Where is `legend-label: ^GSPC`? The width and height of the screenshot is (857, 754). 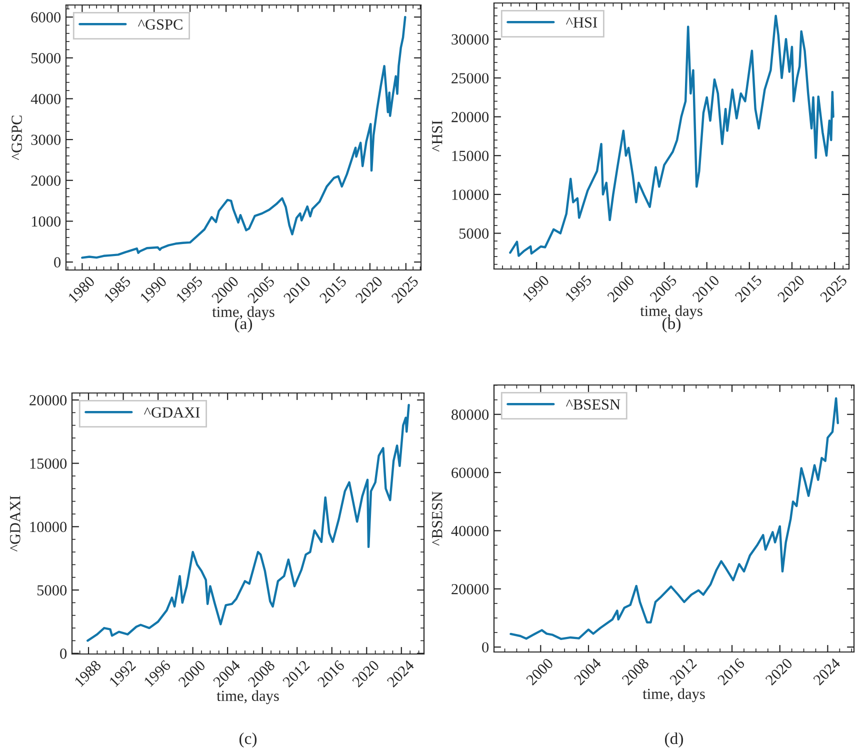 legend-label: ^GSPC is located at coordinates (160, 24).